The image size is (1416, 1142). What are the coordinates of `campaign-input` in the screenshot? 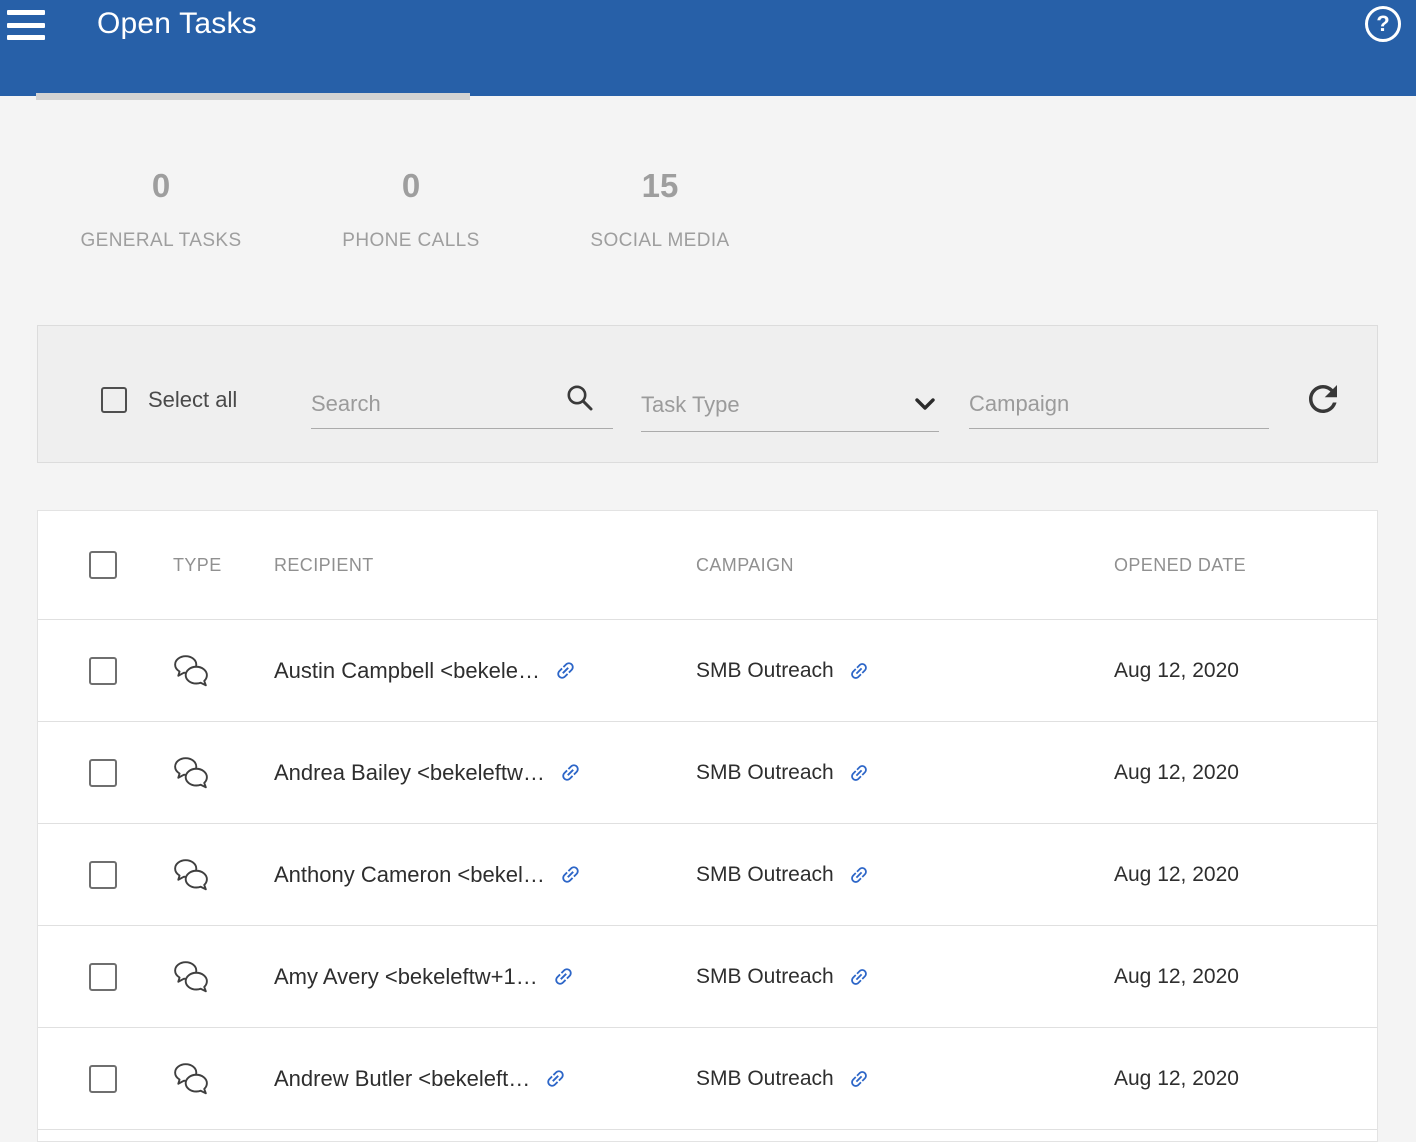 It's located at (1119, 403).